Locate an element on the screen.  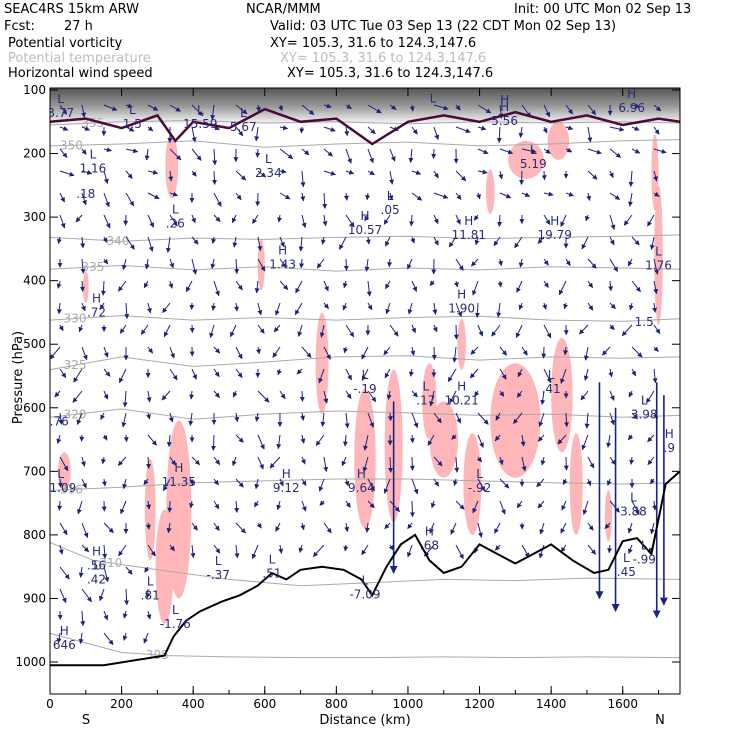
pv-extremum: H.72 is located at coordinates (96, 306).